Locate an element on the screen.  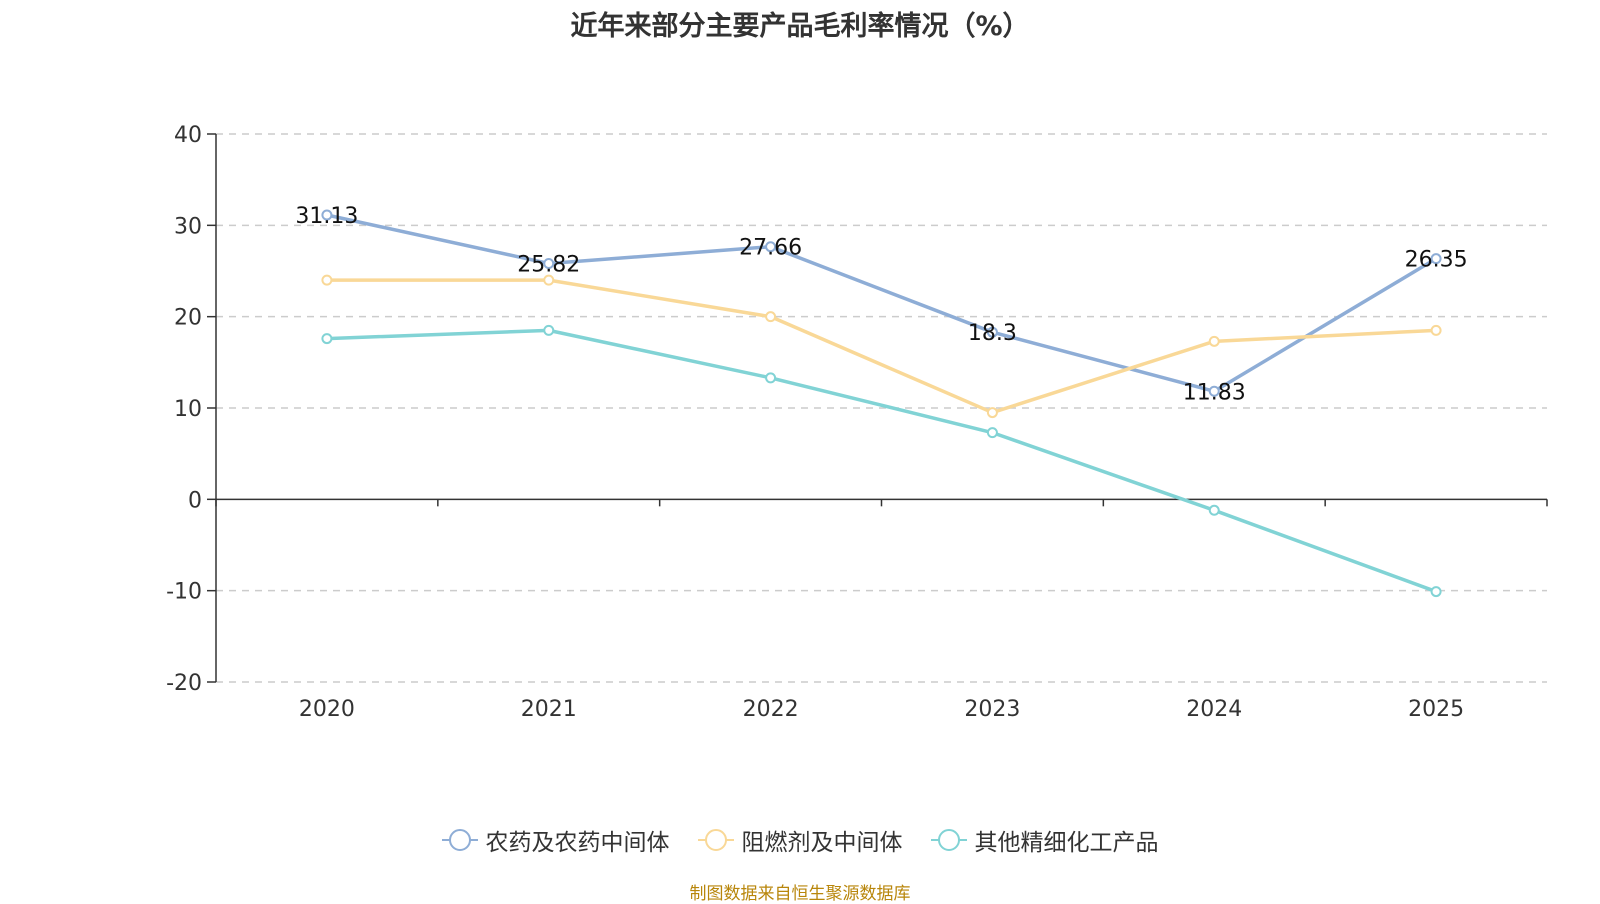
x-tick-label: 2021 is located at coordinates (549, 709).